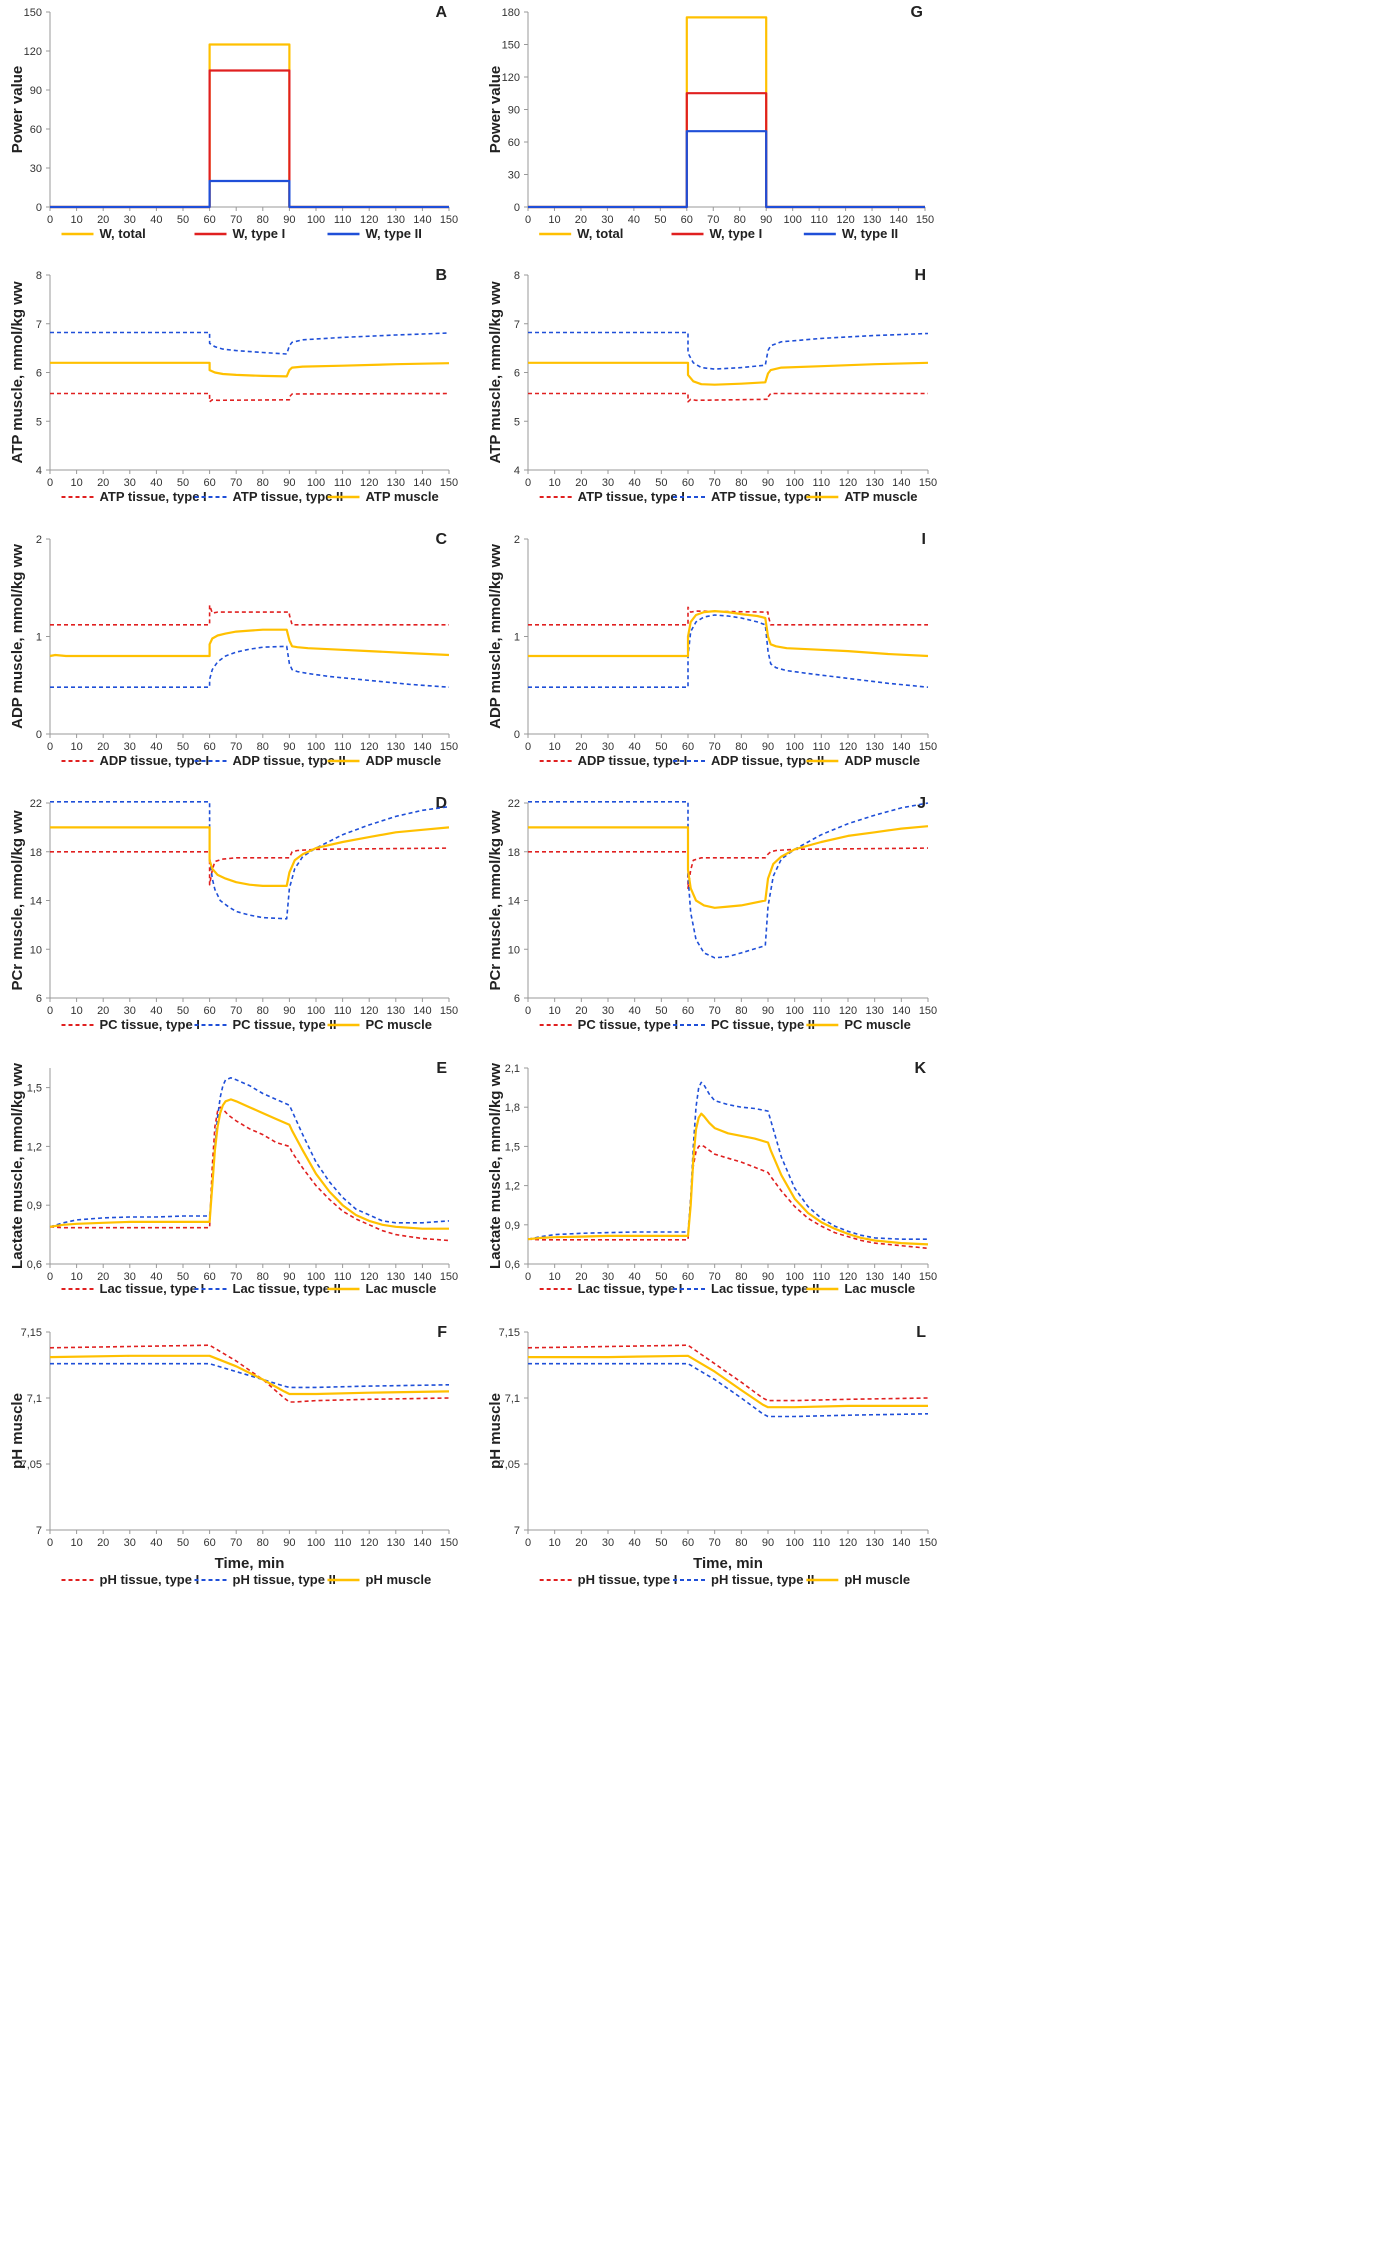 The image size is (1386, 2250). What do you see at coordinates (33, 52) in the screenshot?
I see `y-tick-label: 120` at bounding box center [33, 52].